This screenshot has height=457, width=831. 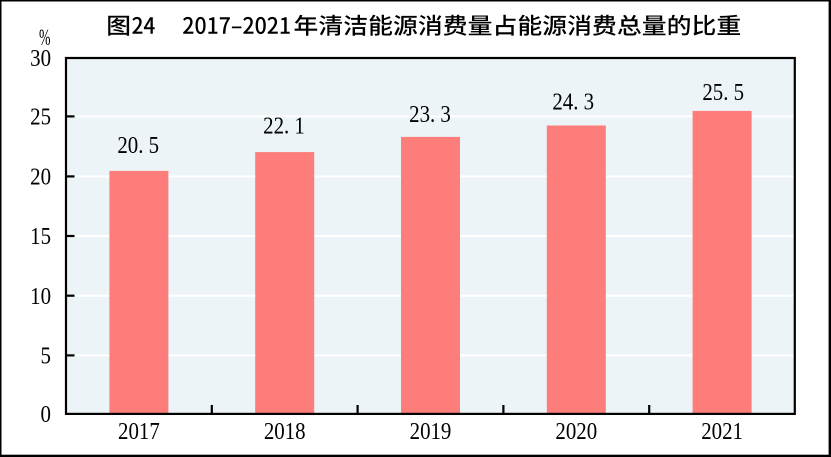 I want to click on svg-text: 20. 5, so click(x=138, y=145).